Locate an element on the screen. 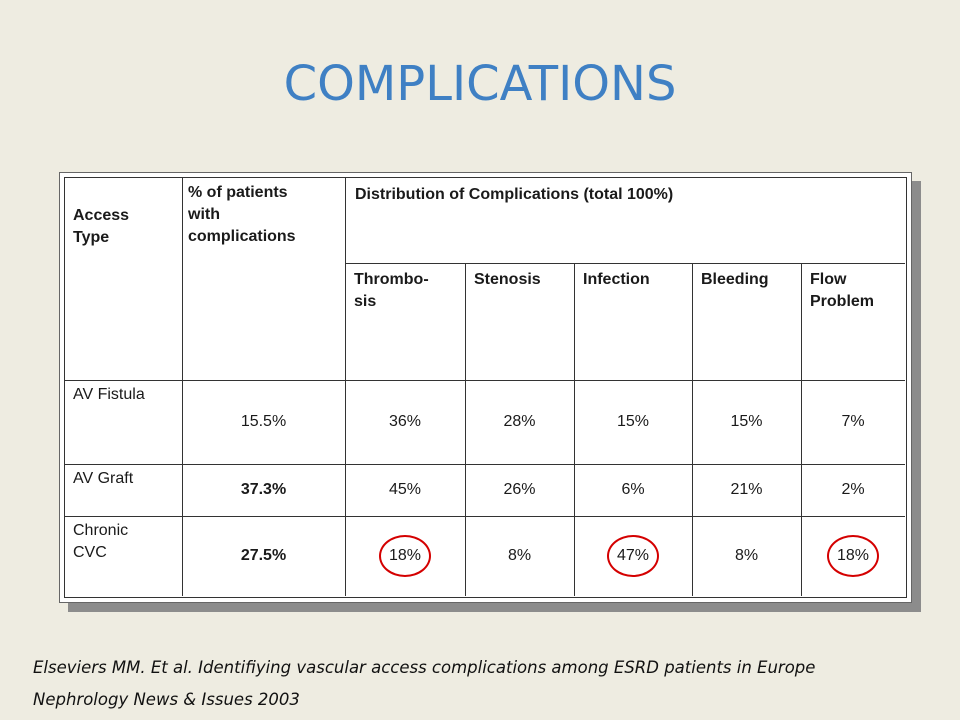 The width and height of the screenshot is (960, 720). row-divider-sub is located at coordinates (625, 263).